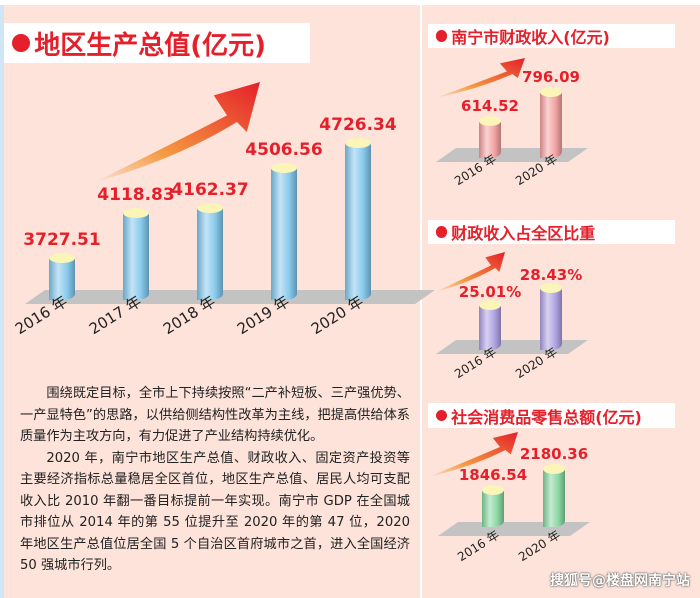 The image size is (700, 598). Describe the element at coordinates (210, 189) in the screenshot. I see `value-label: 4162.37` at that location.